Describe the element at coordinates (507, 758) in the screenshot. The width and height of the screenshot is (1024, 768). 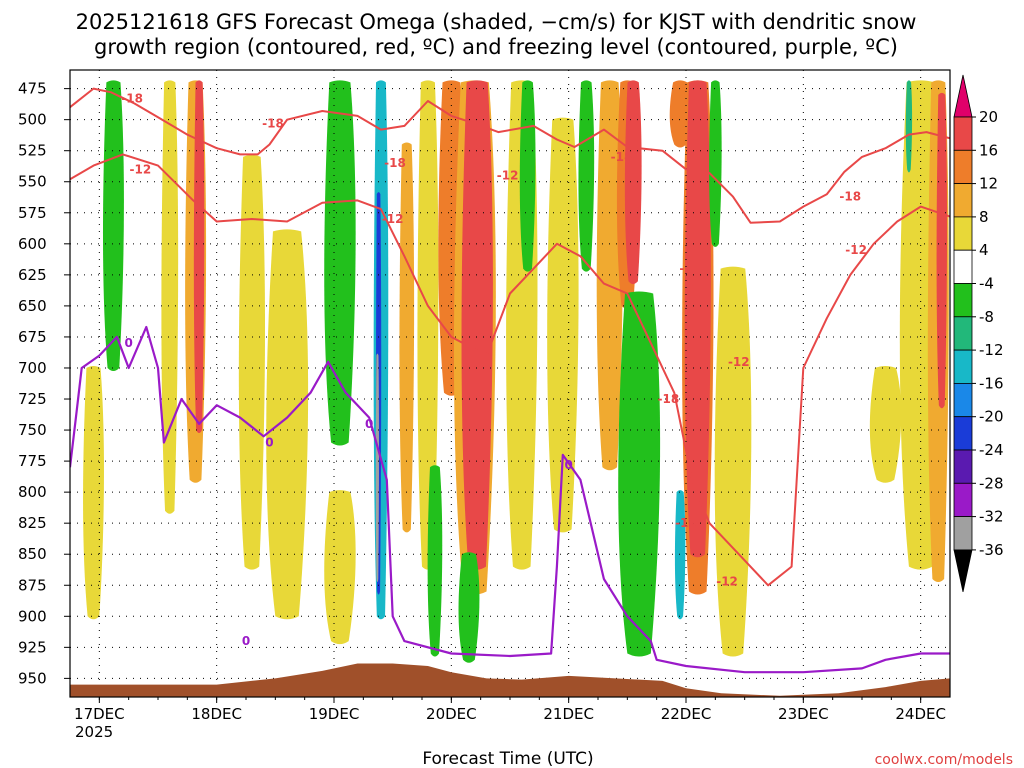
I see `x-axis-title: Forecast Time (UTC)` at that location.